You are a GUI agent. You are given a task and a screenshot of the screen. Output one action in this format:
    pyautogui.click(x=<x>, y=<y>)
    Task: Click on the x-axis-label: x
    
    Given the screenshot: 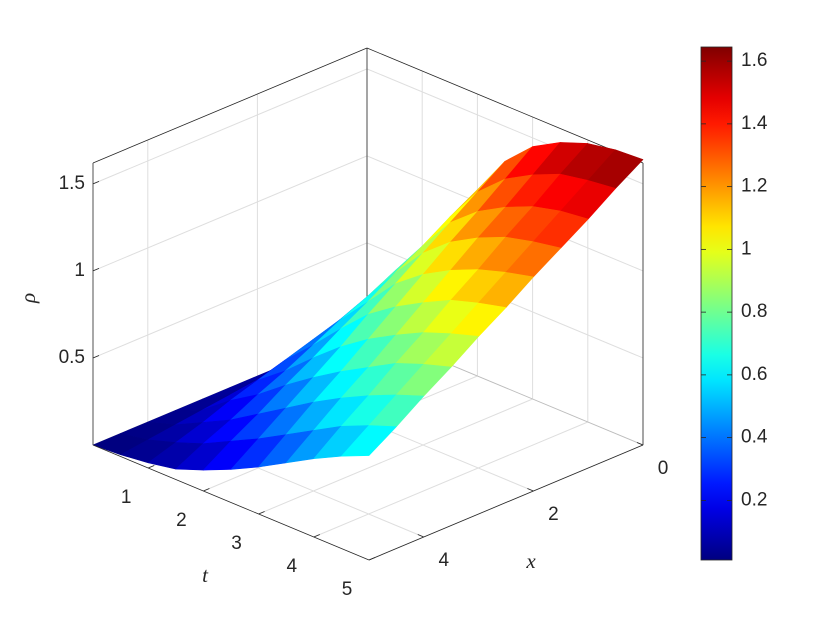 What is the action you would take?
    pyautogui.click(x=530, y=561)
    